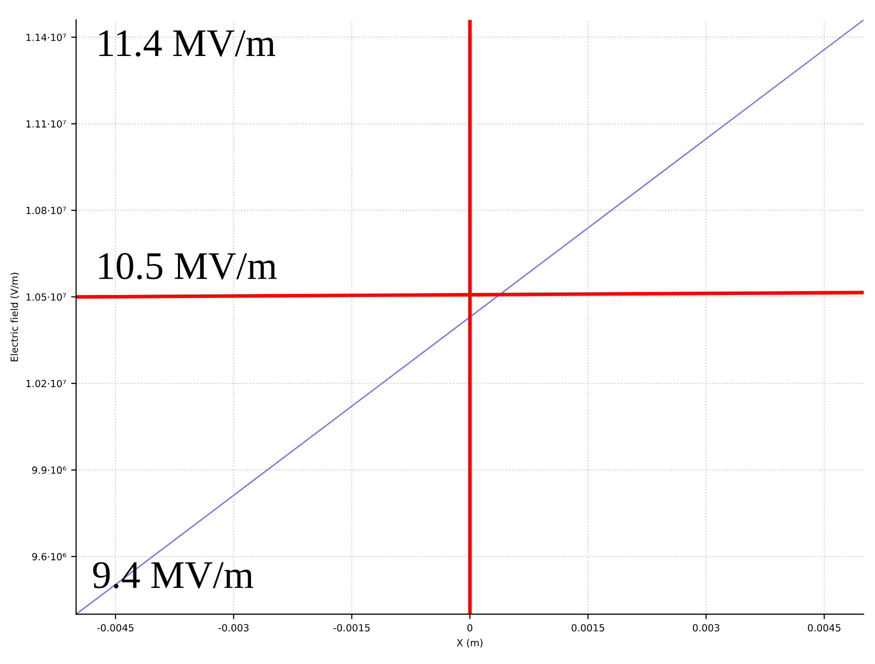 The width and height of the screenshot is (875, 664). Describe the element at coordinates (49, 556) in the screenshot. I see `y-tick-label: 9.6·10⁶` at that location.